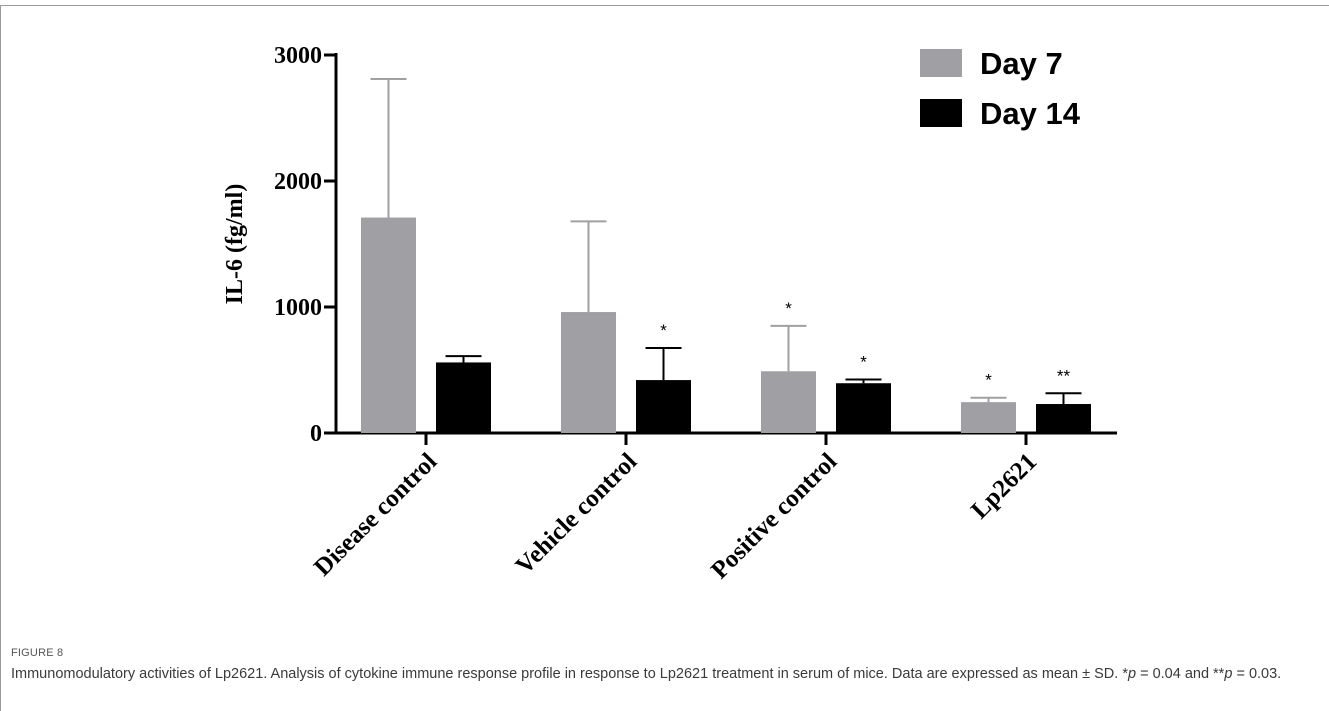 Image resolution: width=1329 pixels, height=711 pixels. I want to click on y-tick-label: 2000, so click(298, 182).